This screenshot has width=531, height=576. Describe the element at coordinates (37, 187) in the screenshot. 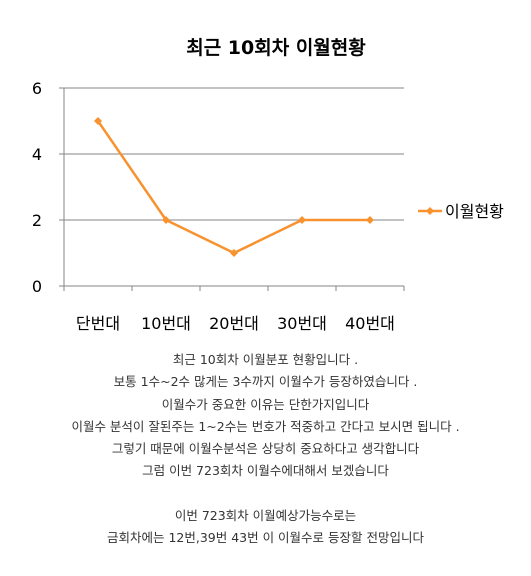

I see `y-tick-labels: 0 2 4 6` at that location.